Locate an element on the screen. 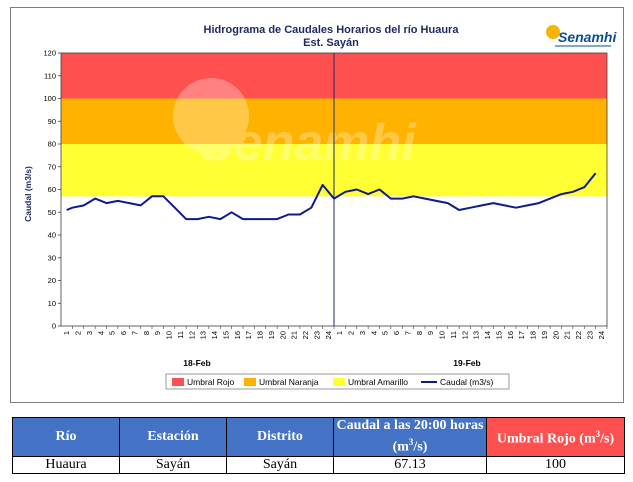  x-tick-label-45: 22 is located at coordinates (578, 335).